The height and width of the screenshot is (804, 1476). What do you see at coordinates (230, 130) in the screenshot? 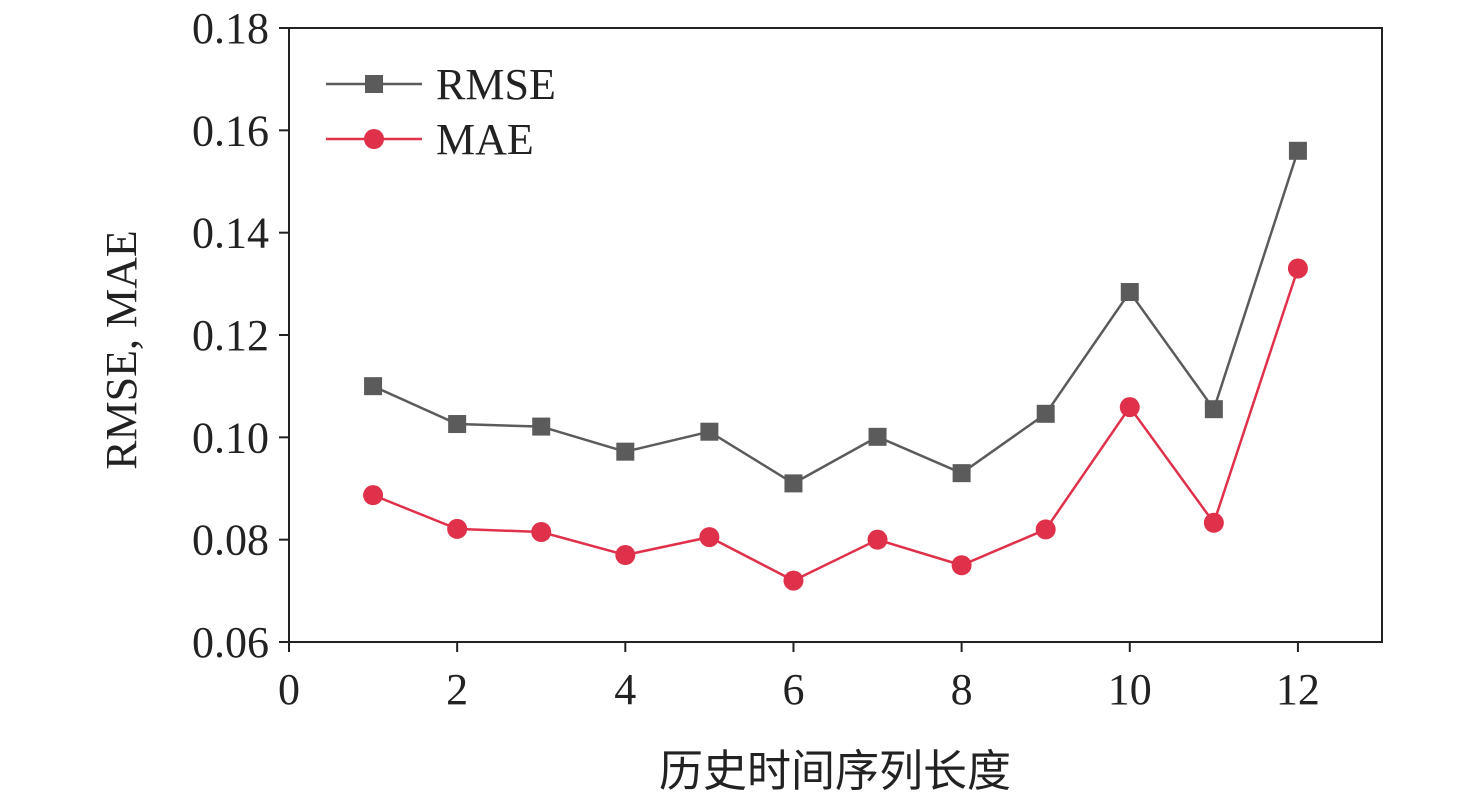
I see `y-tick-label: 0.16` at bounding box center [230, 130].